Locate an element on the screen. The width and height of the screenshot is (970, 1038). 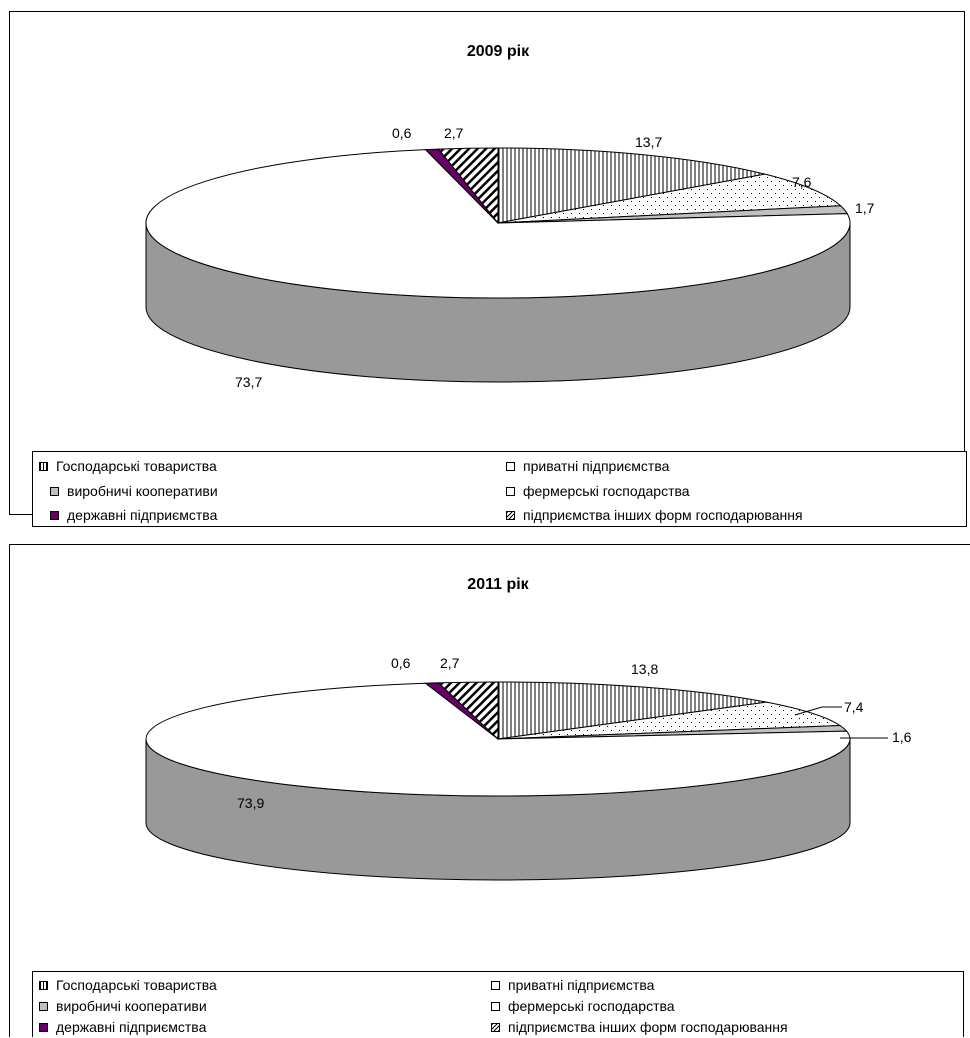
data-label: 7,6 is located at coordinates (802, 182).